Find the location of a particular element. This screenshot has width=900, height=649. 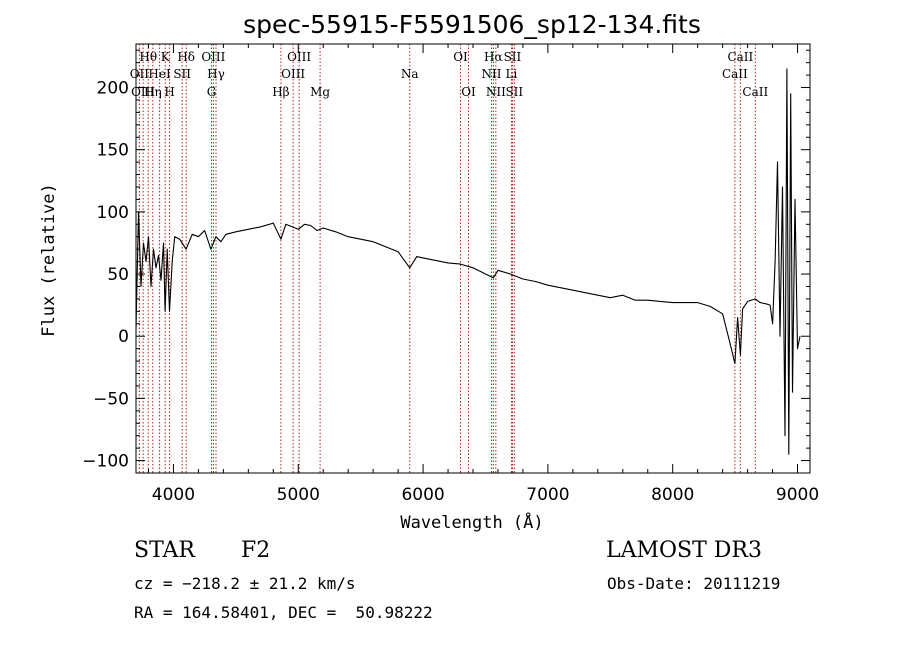

redshift-cz: cz = −218.2 ± 21.2 km/s is located at coordinates (245, 583).